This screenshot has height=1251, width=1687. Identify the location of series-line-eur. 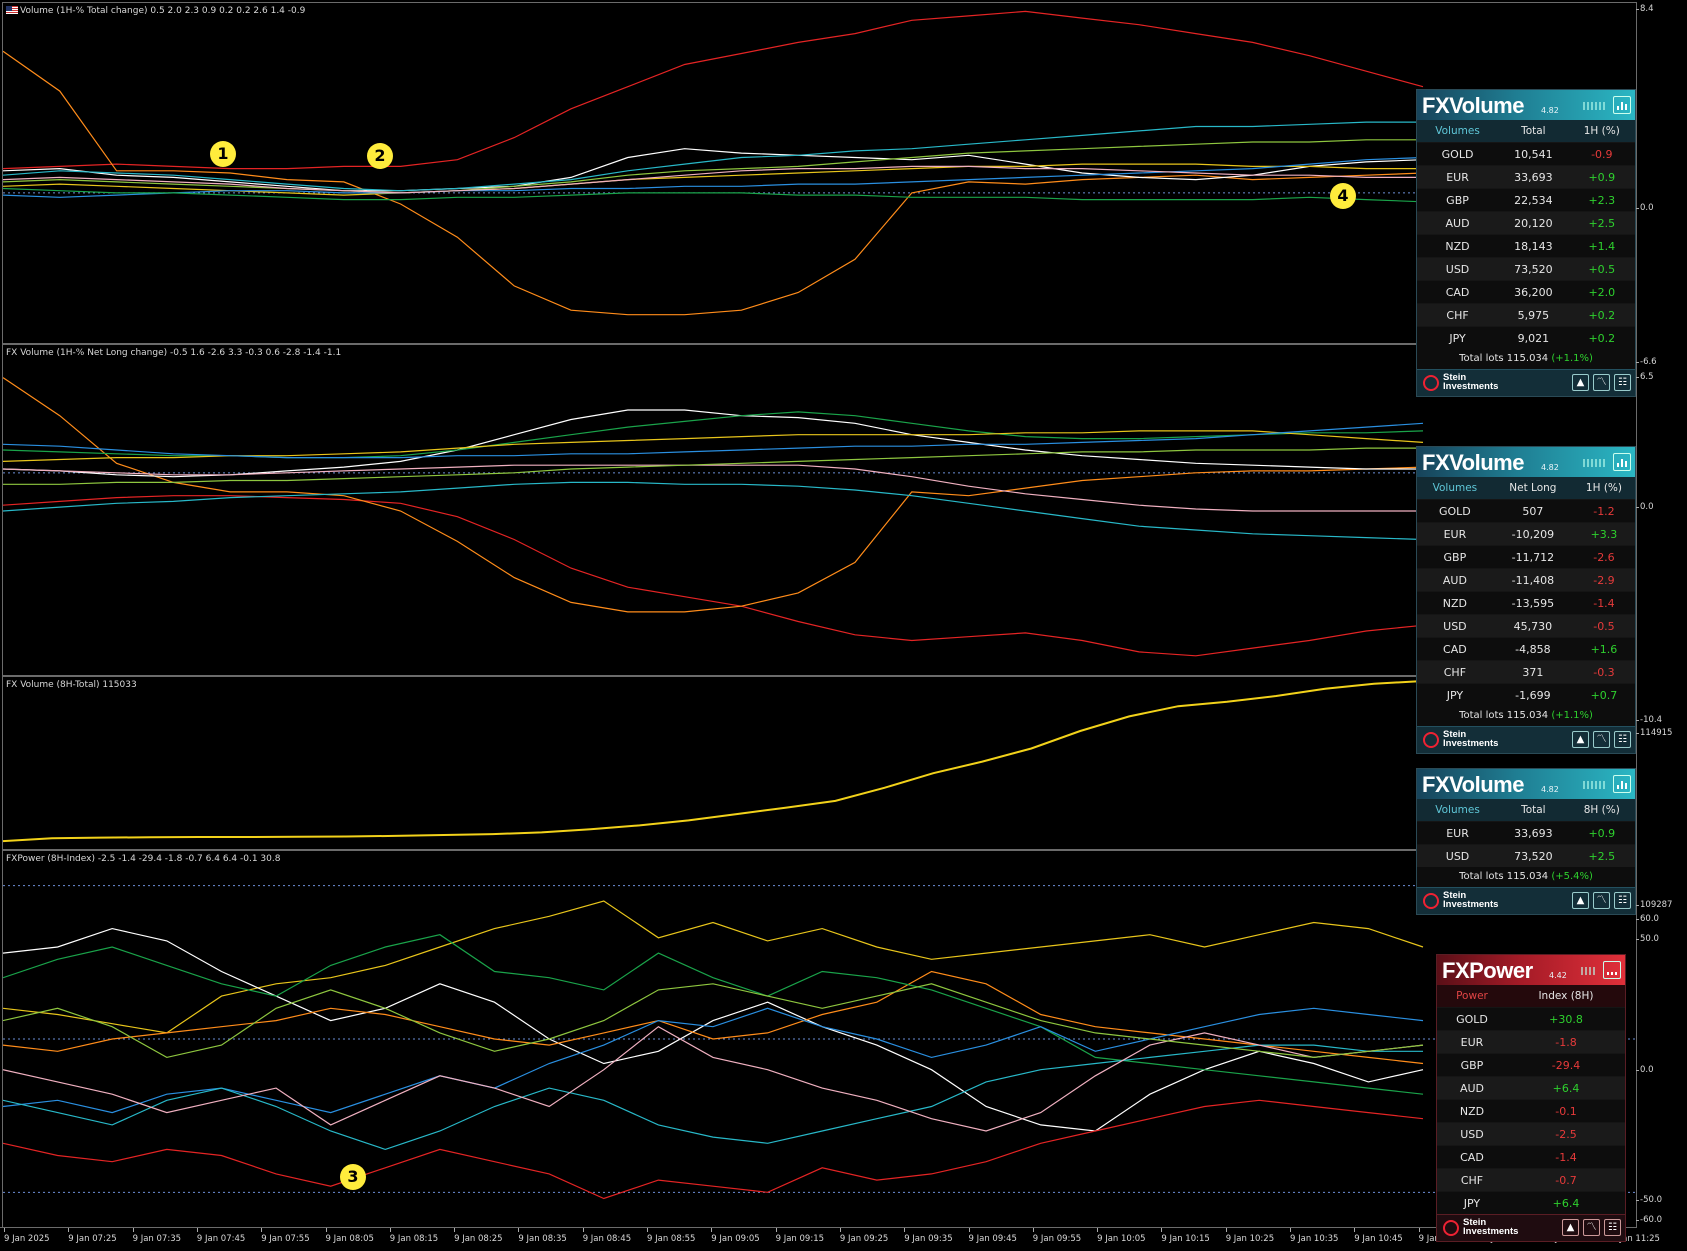
(713, 1029).